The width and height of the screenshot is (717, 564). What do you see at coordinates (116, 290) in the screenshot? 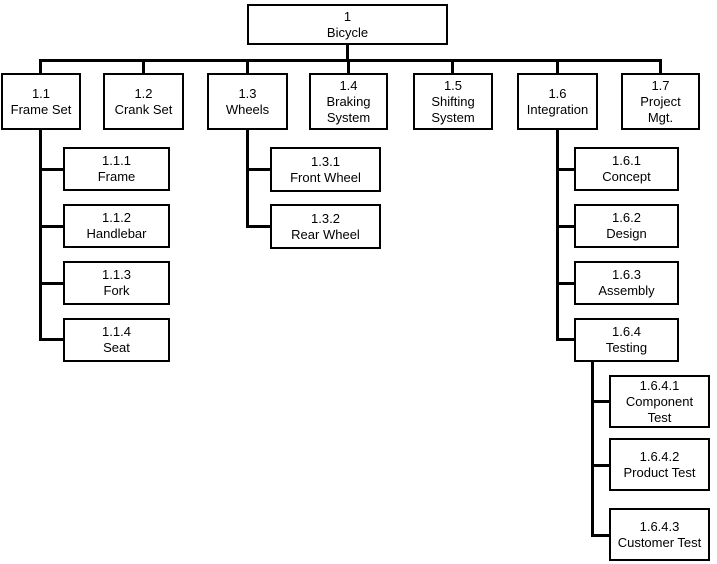
I see `wbs-node-1-1-3-name: Fork` at bounding box center [116, 290].